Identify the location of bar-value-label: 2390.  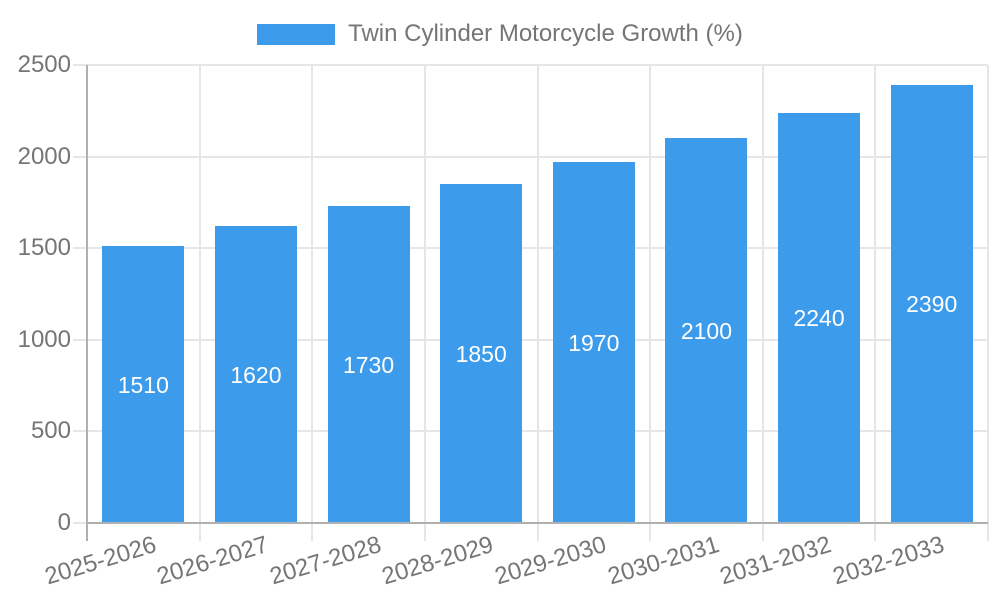
(932, 304).